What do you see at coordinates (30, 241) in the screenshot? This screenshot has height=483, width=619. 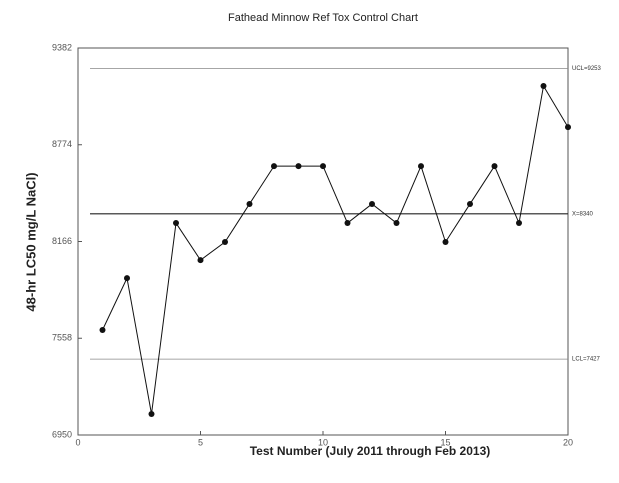 I see `y-axis-label: 48-hr LC50 mg/L NaCl)` at bounding box center [30, 241].